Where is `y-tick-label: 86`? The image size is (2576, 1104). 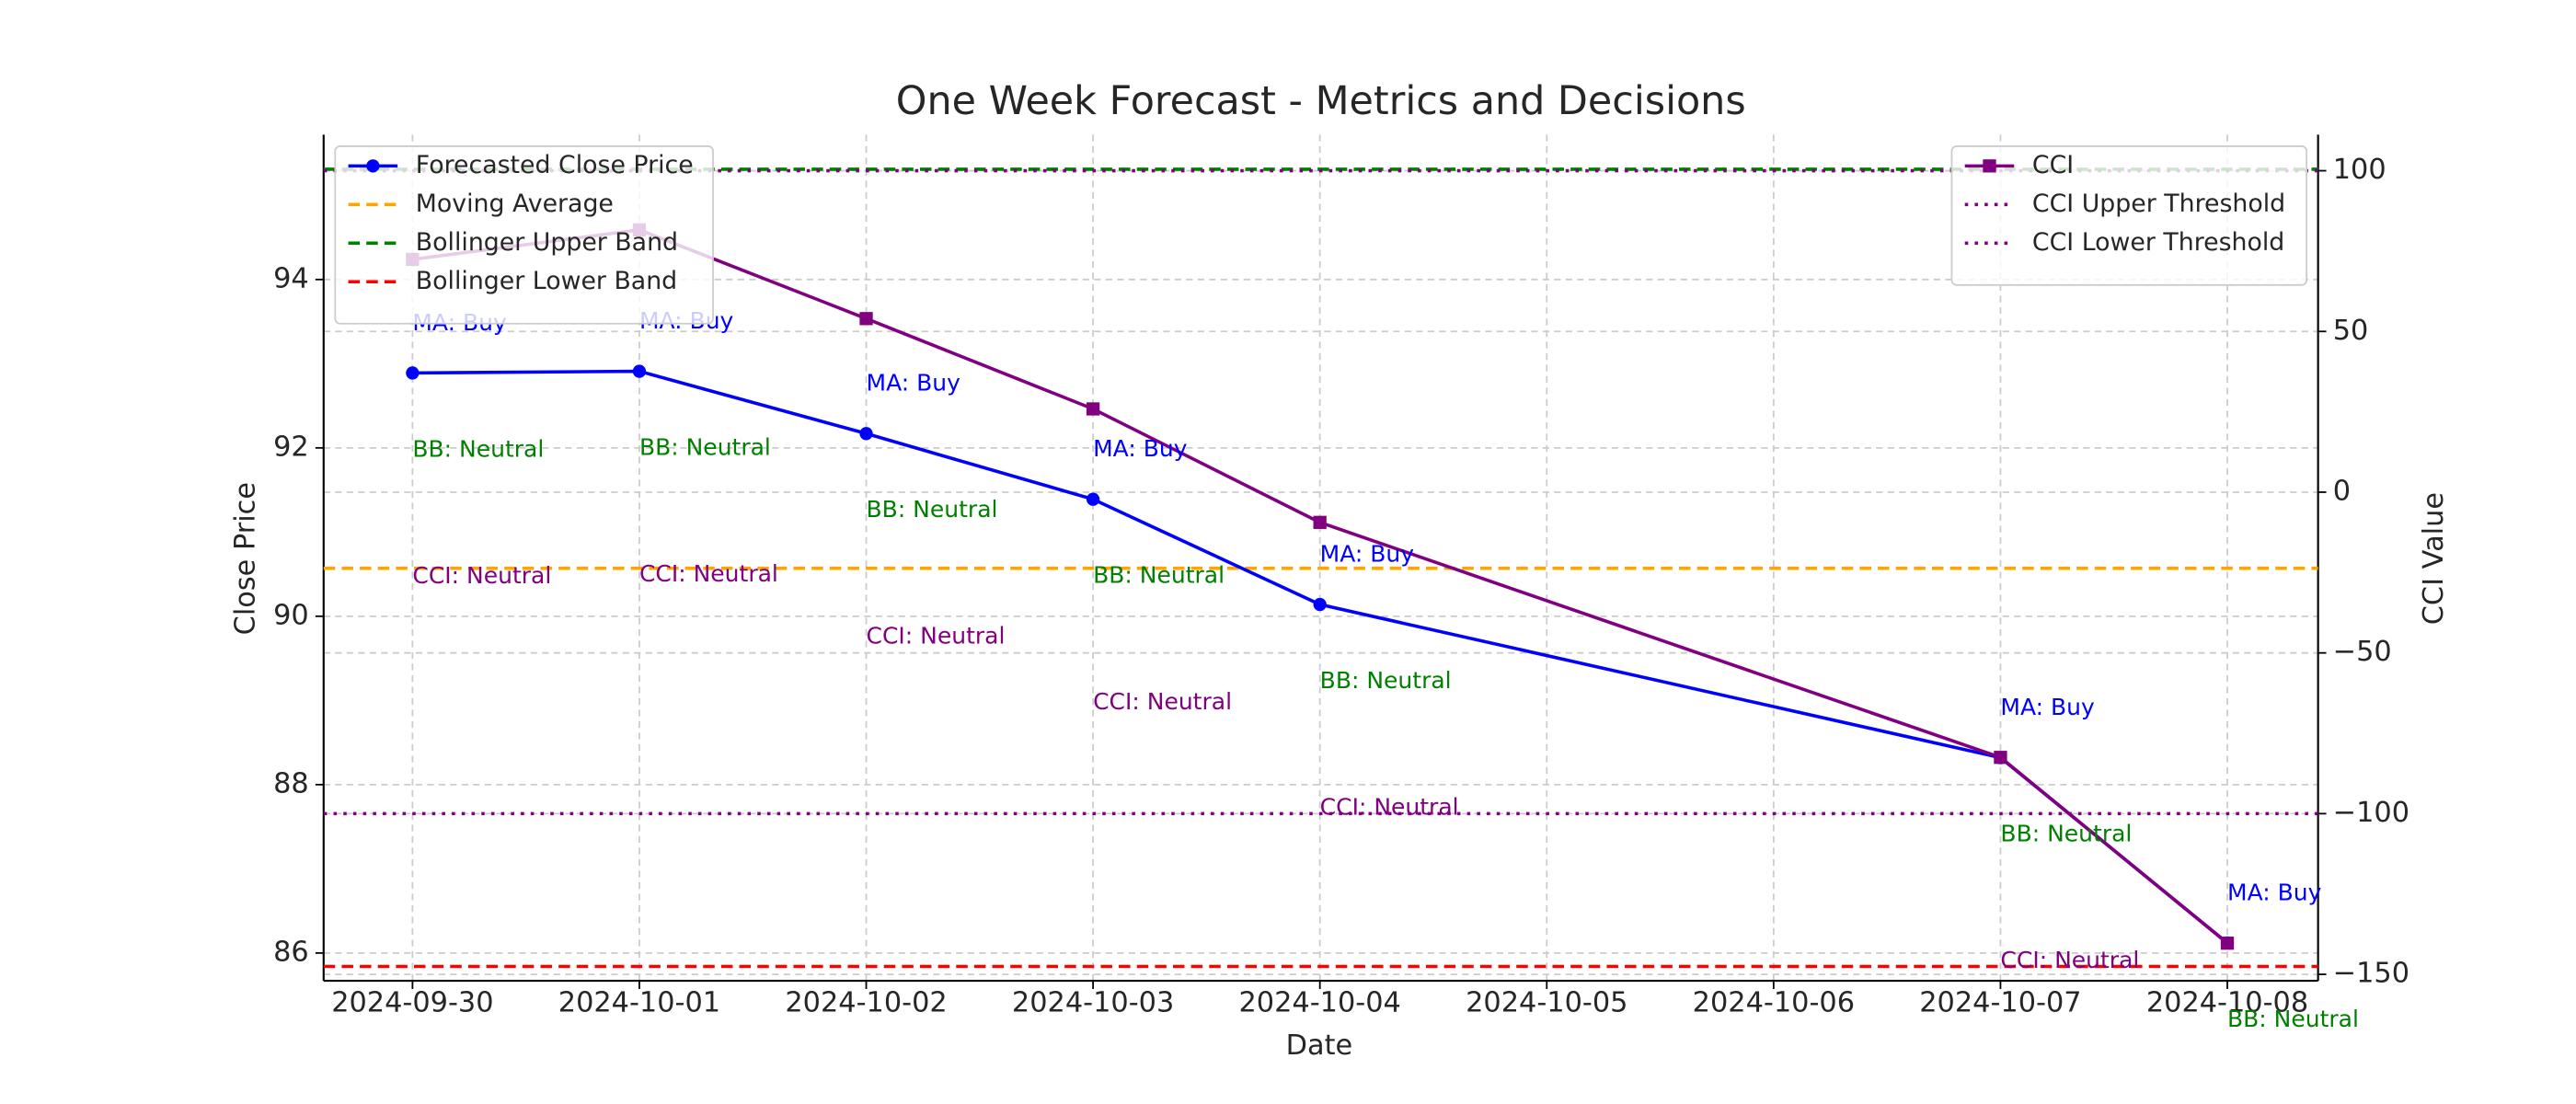 y-tick-label: 86 is located at coordinates (291, 952).